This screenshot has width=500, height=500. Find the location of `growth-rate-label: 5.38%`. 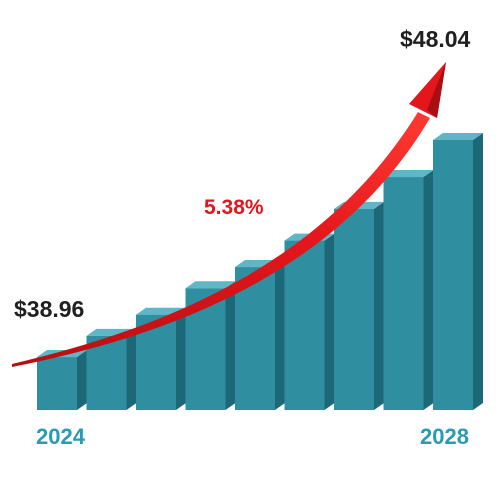

growth-rate-label: 5.38% is located at coordinates (234, 207).